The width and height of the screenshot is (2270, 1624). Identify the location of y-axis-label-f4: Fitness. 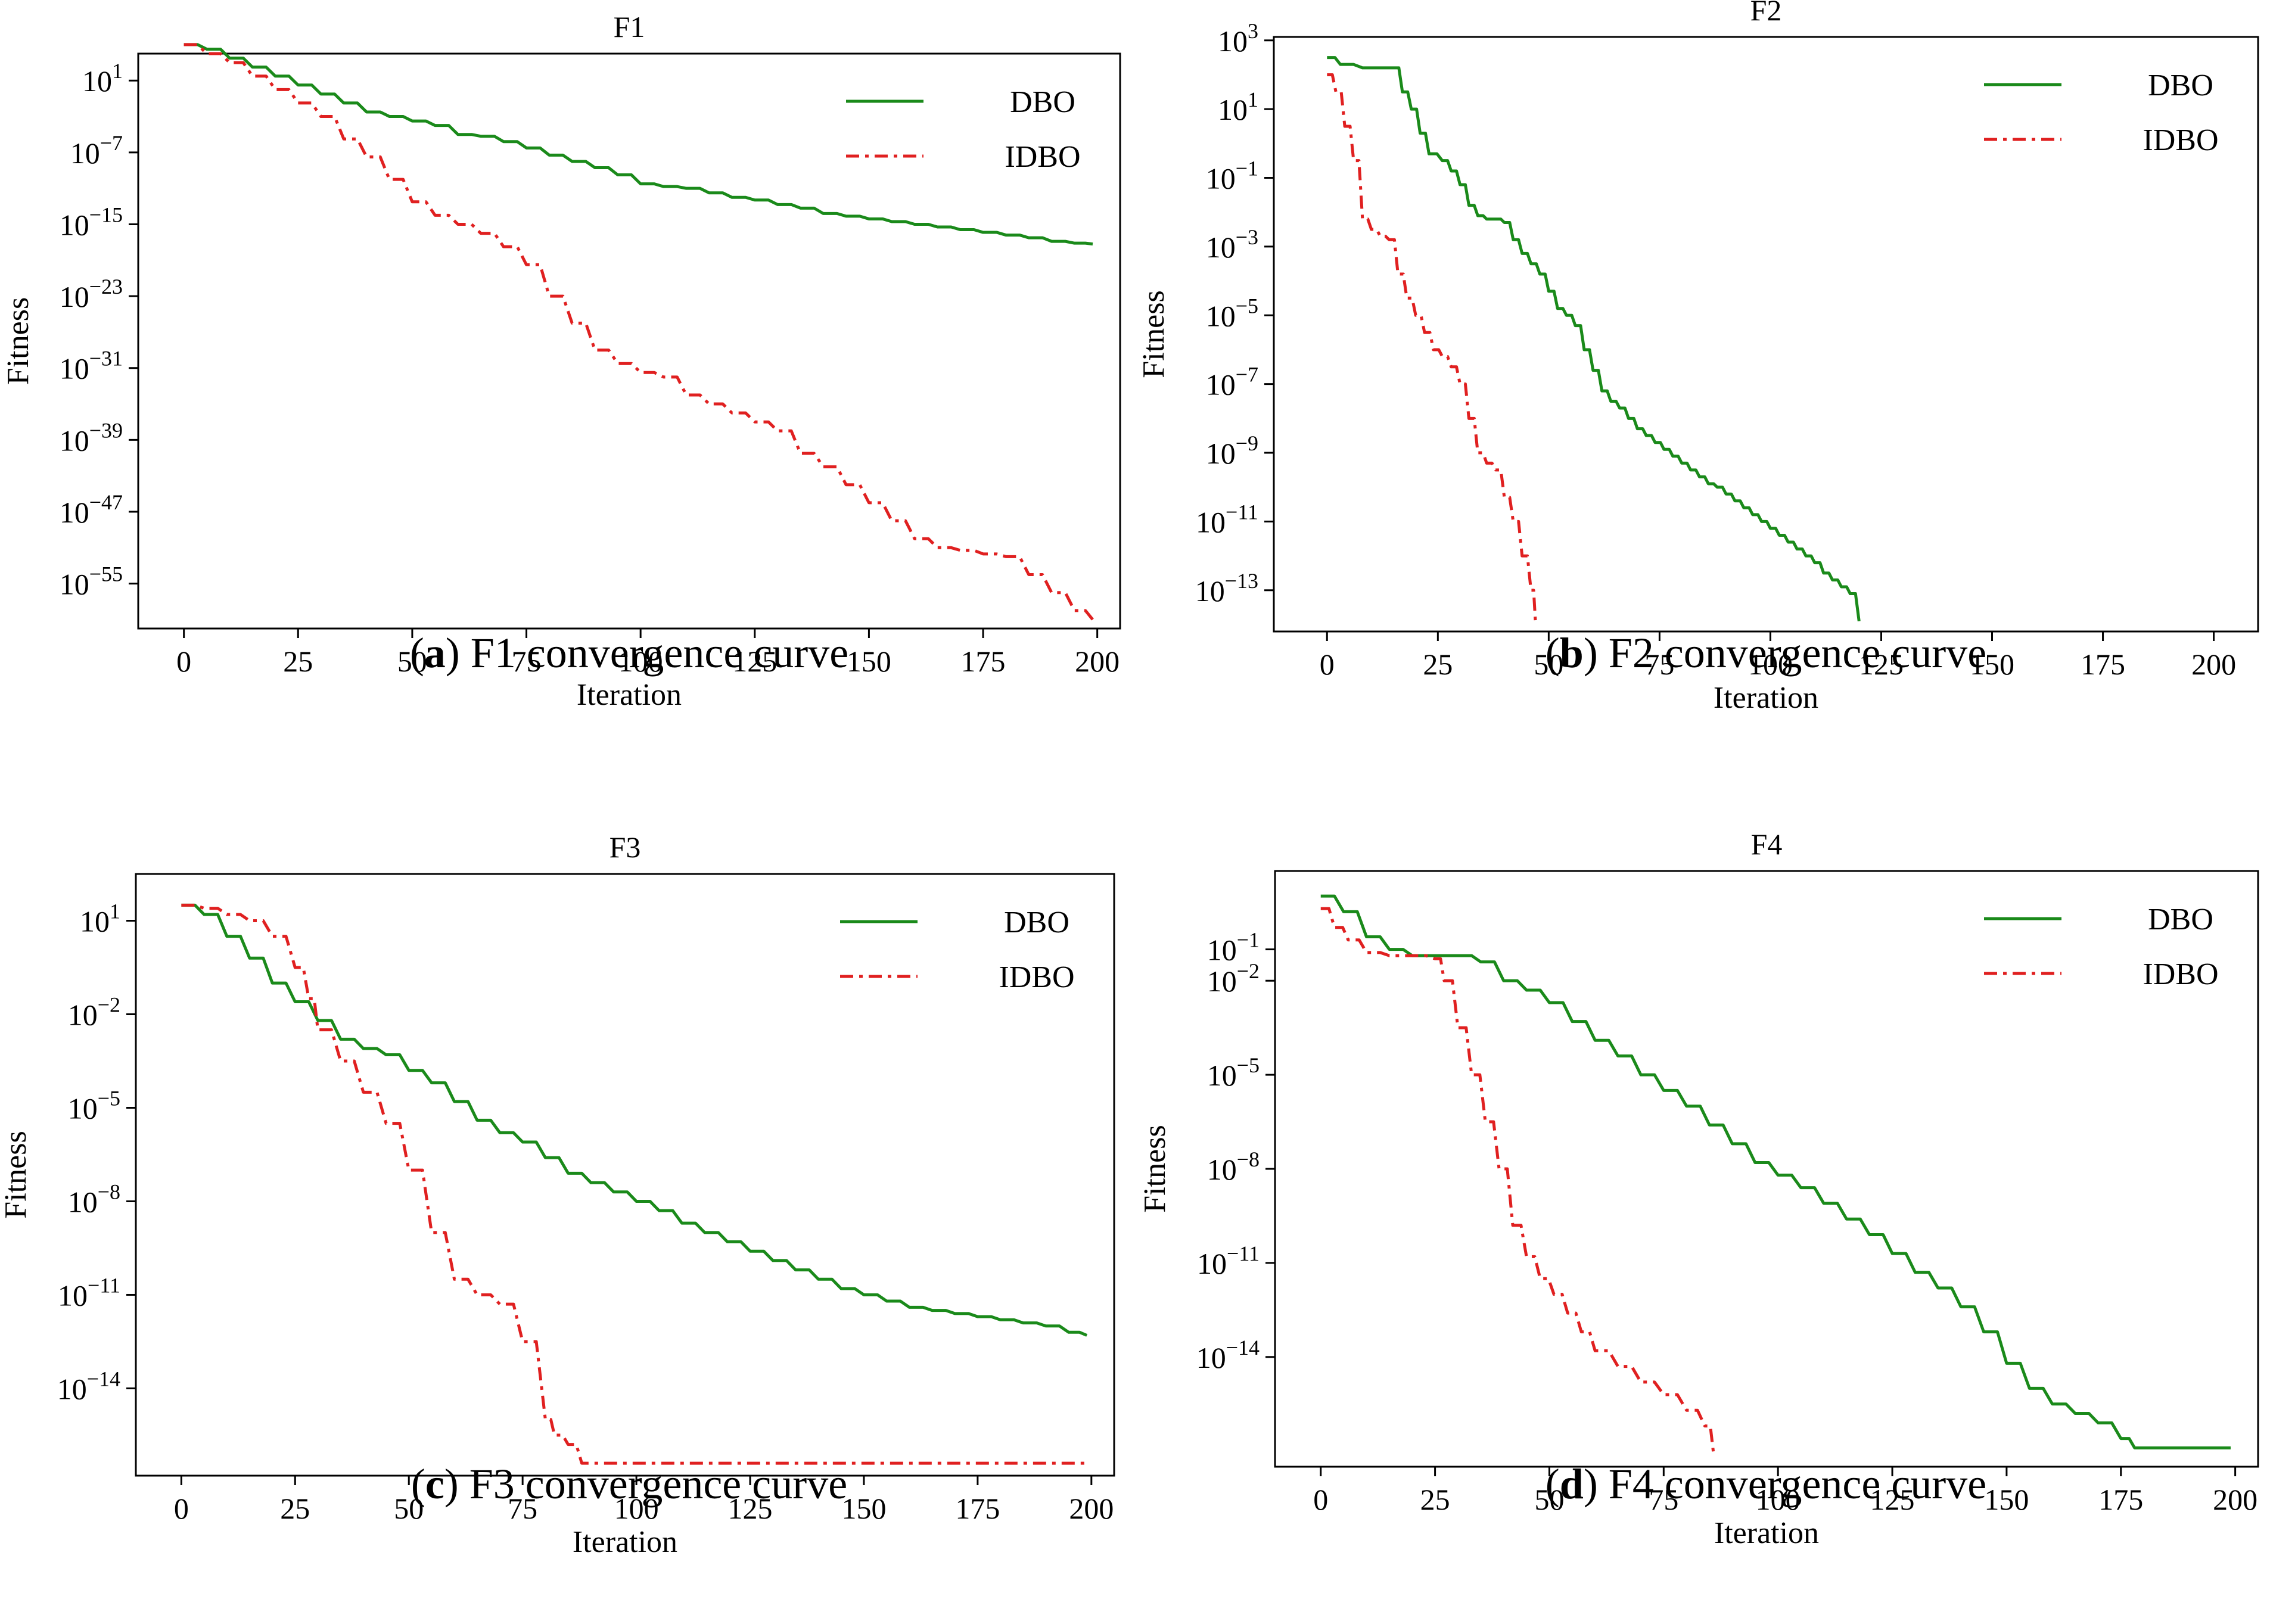
(1155, 1168).